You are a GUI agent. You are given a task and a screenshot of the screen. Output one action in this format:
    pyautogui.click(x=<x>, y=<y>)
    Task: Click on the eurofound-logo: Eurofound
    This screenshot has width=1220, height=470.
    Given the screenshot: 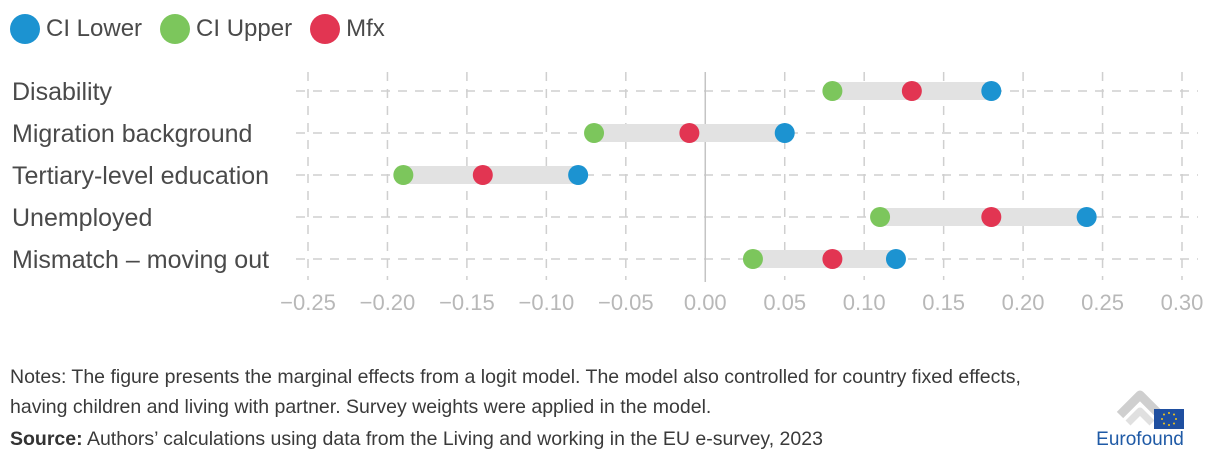 What is the action you would take?
    pyautogui.click(x=1140, y=420)
    